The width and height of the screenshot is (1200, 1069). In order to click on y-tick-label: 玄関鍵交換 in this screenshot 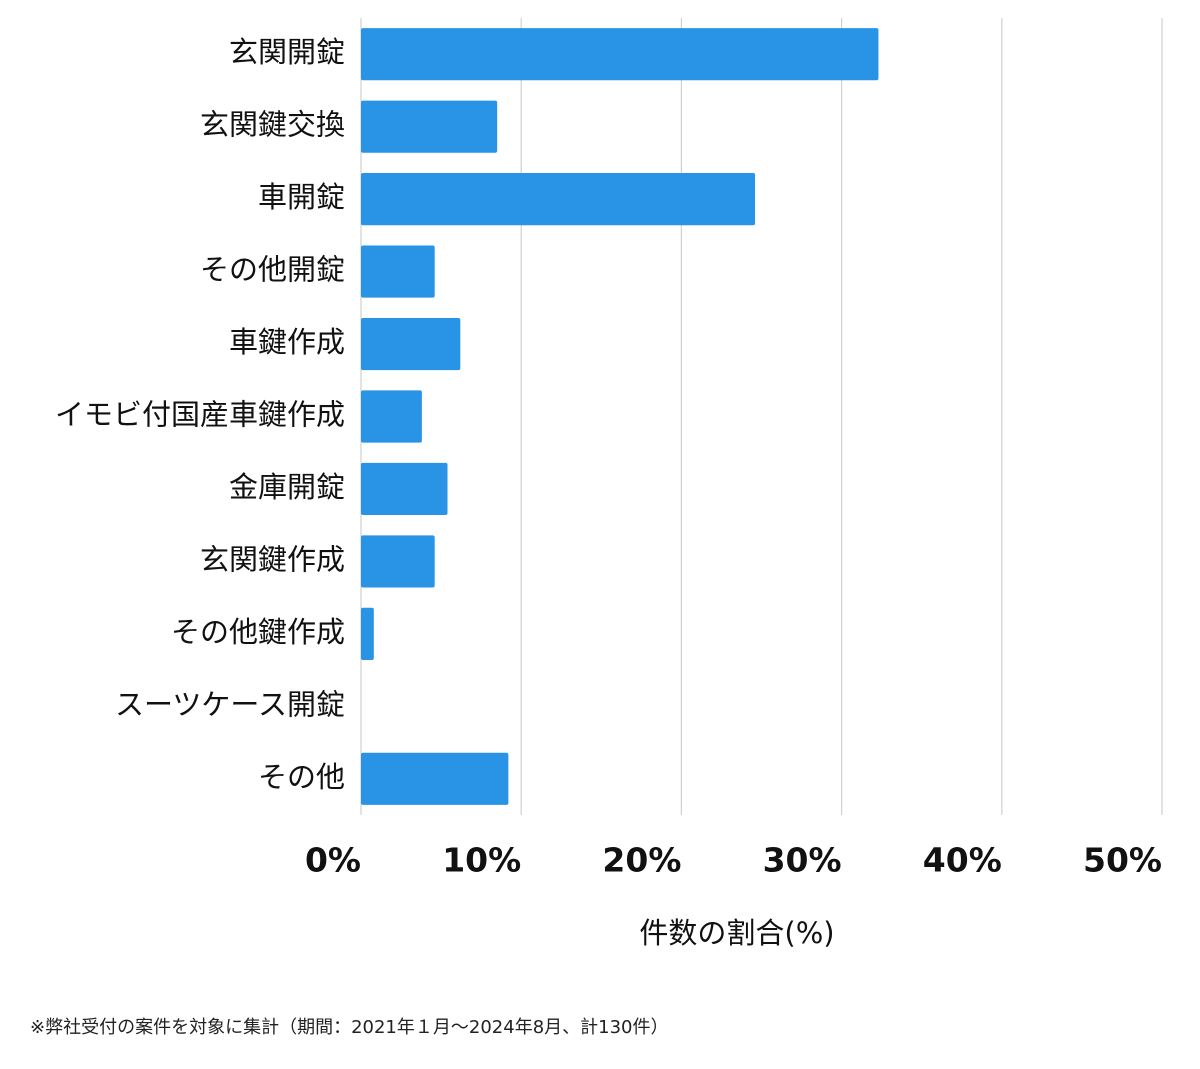, I will do `click(272, 125)`.